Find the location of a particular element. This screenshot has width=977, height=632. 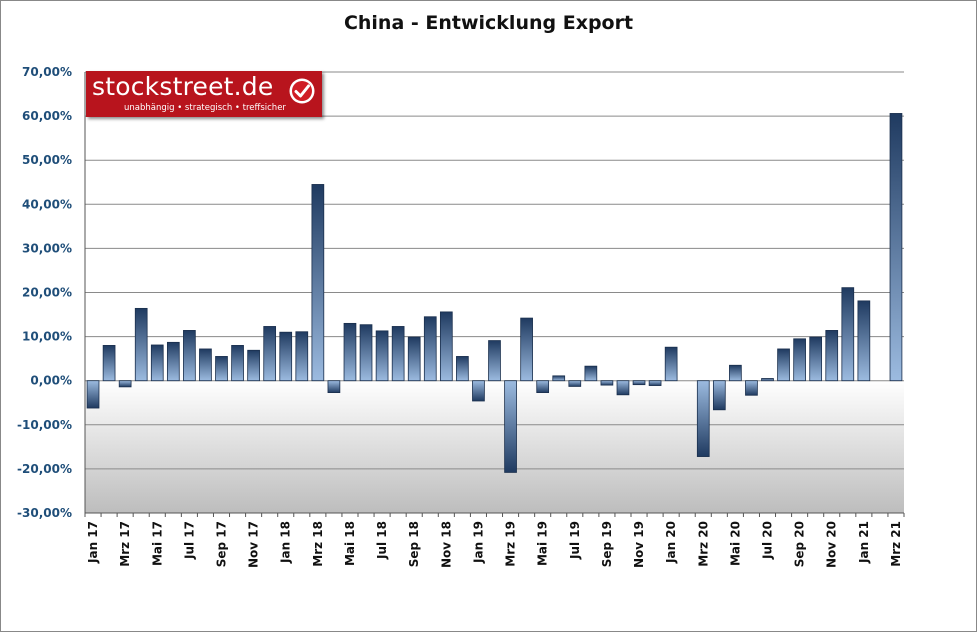

chart-title: China - Entwicklung Export is located at coordinates (488, 23).